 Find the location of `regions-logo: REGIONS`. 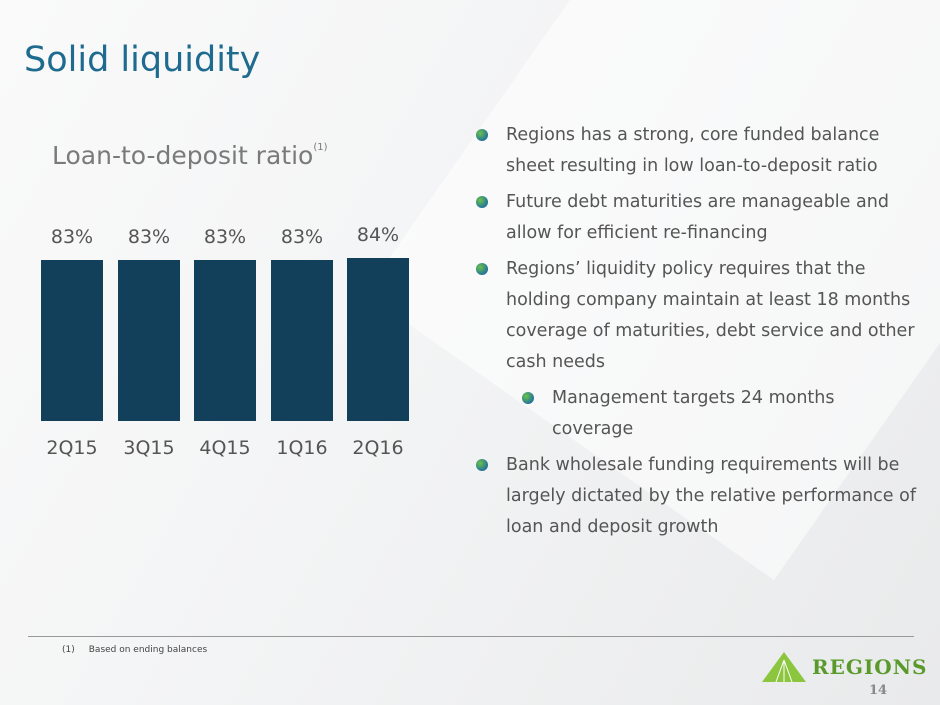

regions-logo: REGIONS is located at coordinates (844, 667).